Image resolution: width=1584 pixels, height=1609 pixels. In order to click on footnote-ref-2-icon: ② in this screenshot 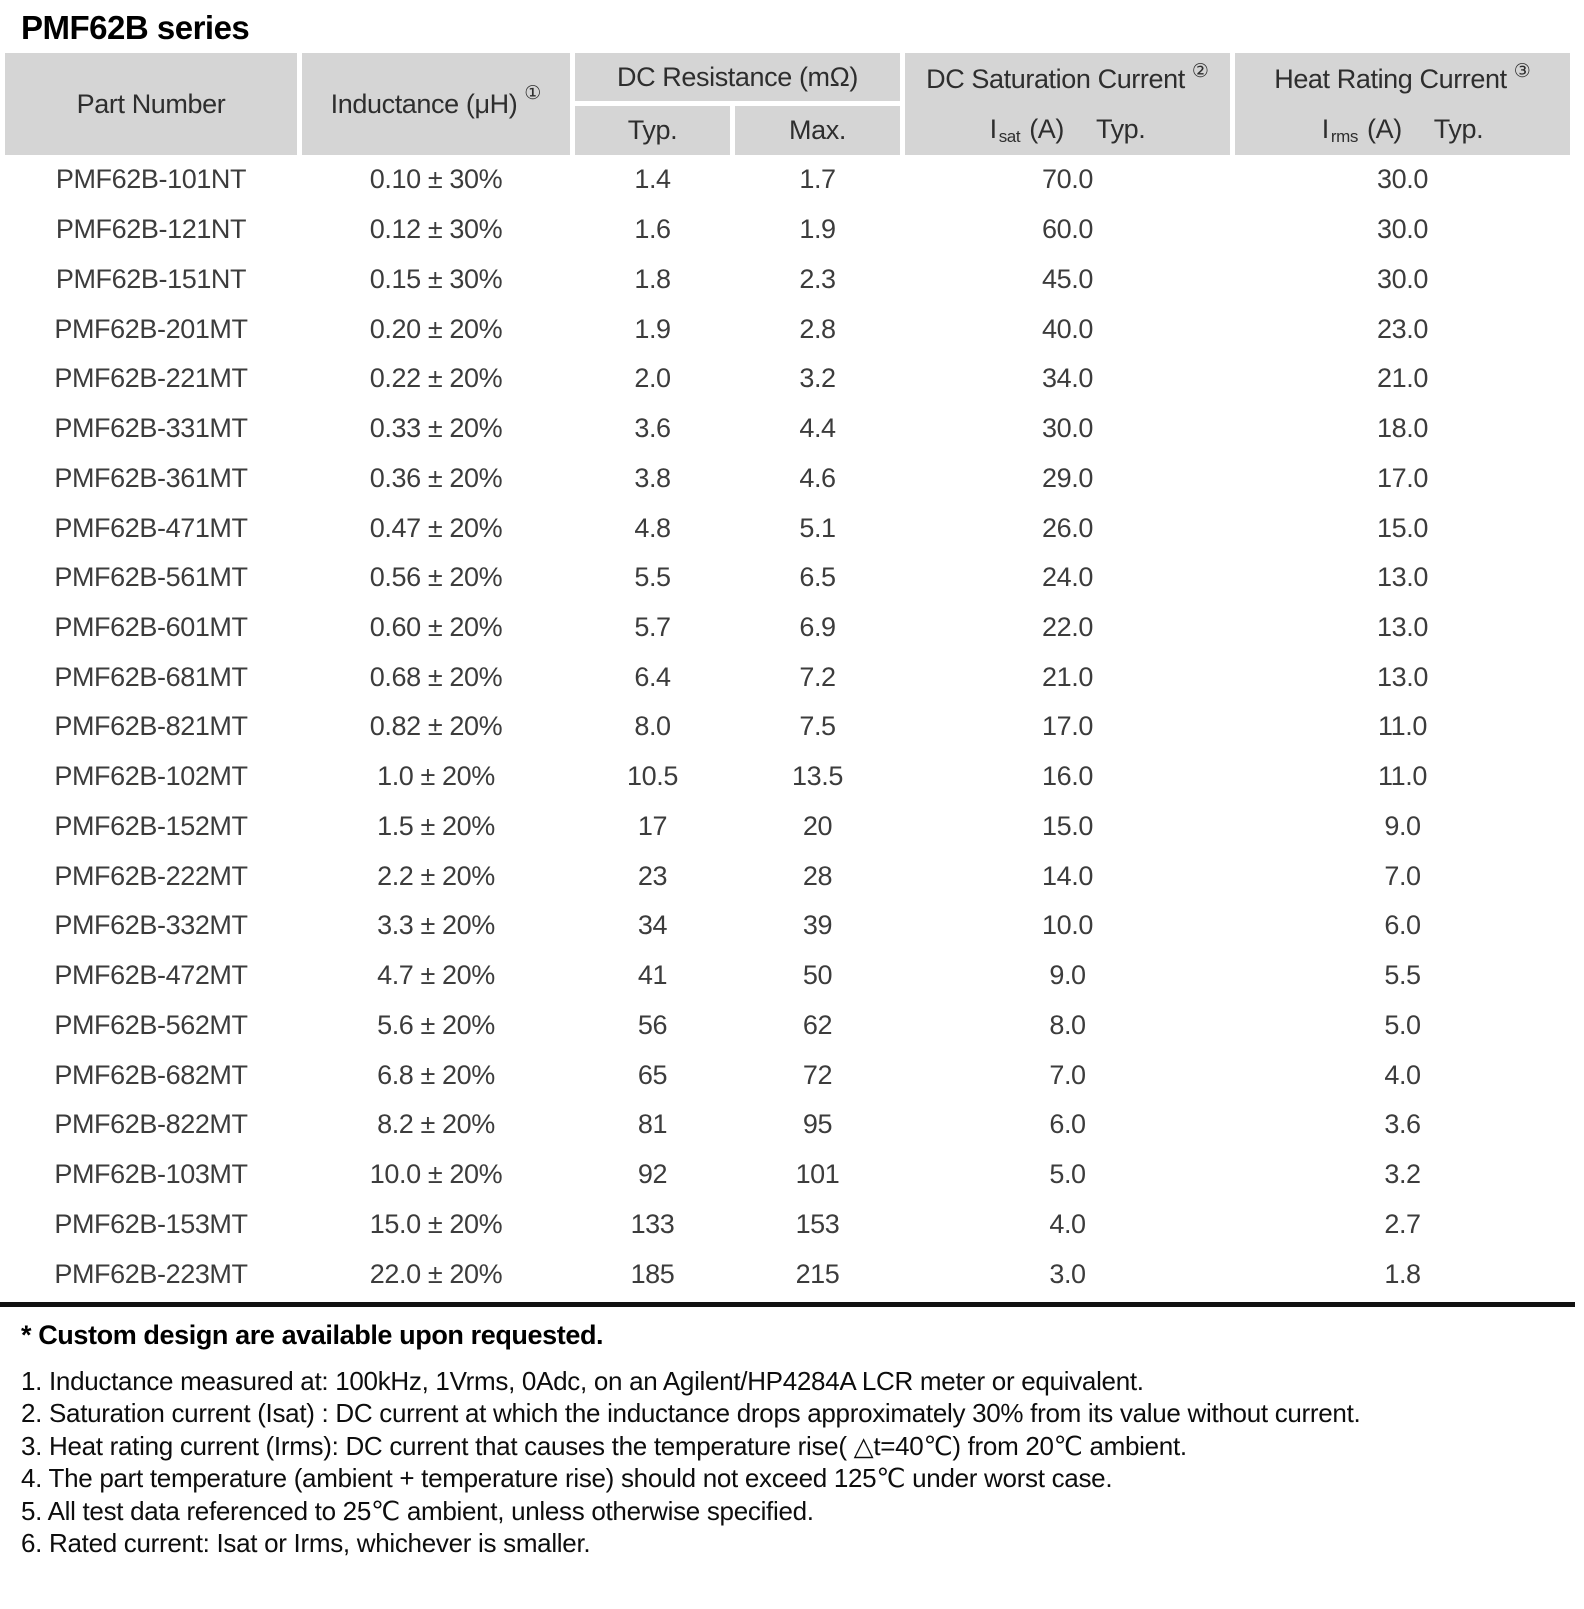, I will do `click(1200, 71)`.